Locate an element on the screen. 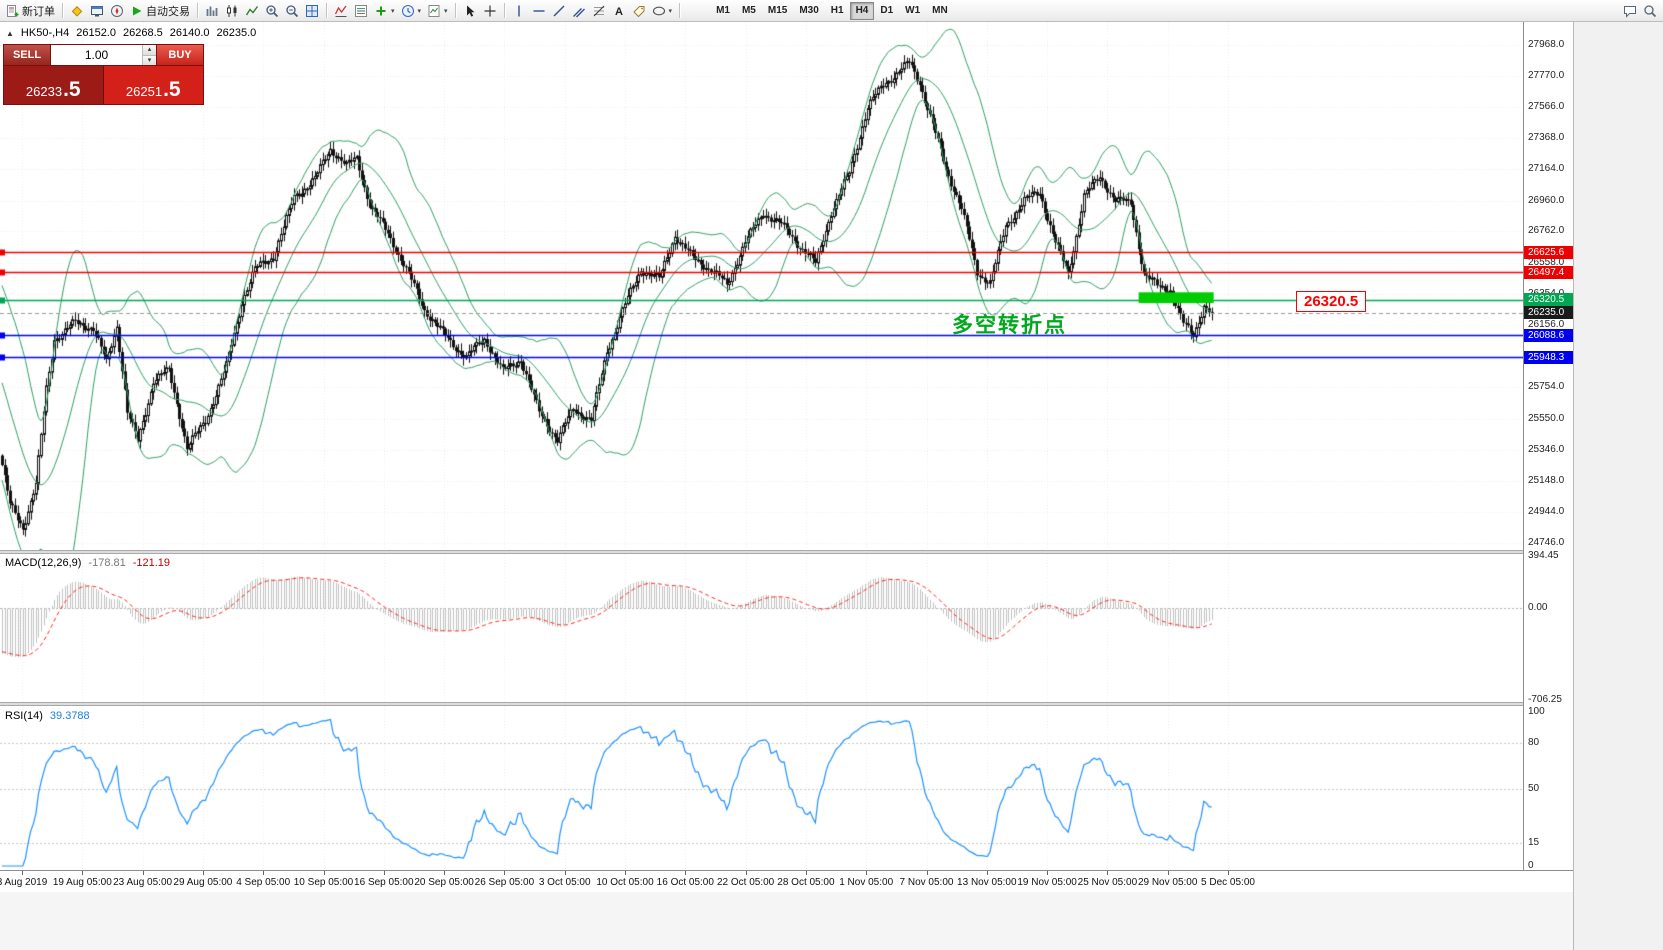 This screenshot has height=950, width=1663. cursor-button is located at coordinates (470, 11).